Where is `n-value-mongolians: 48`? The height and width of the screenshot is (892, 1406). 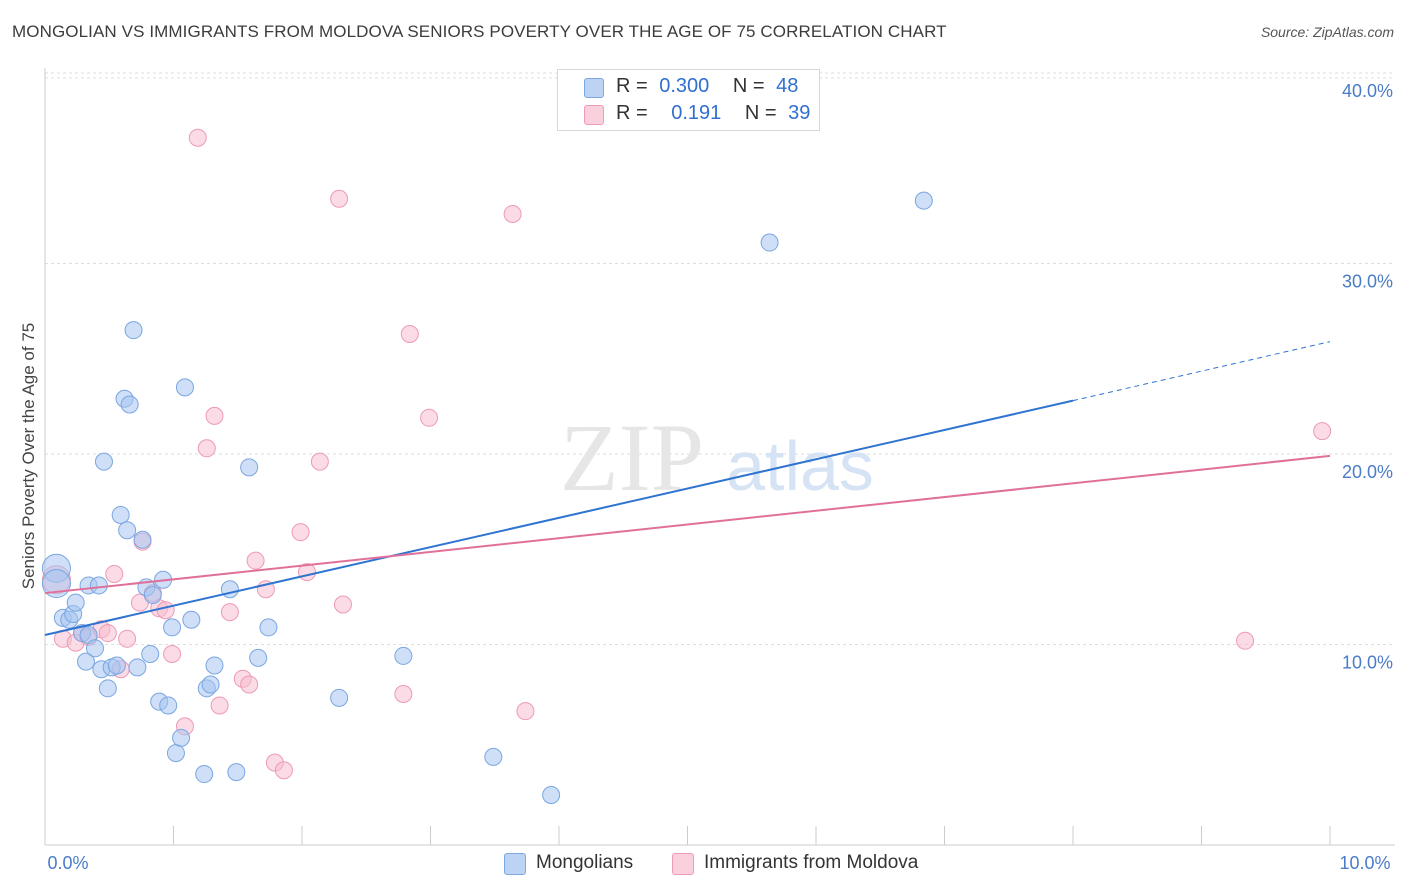
n-value-mongolians: 48 is located at coordinates (787, 86).